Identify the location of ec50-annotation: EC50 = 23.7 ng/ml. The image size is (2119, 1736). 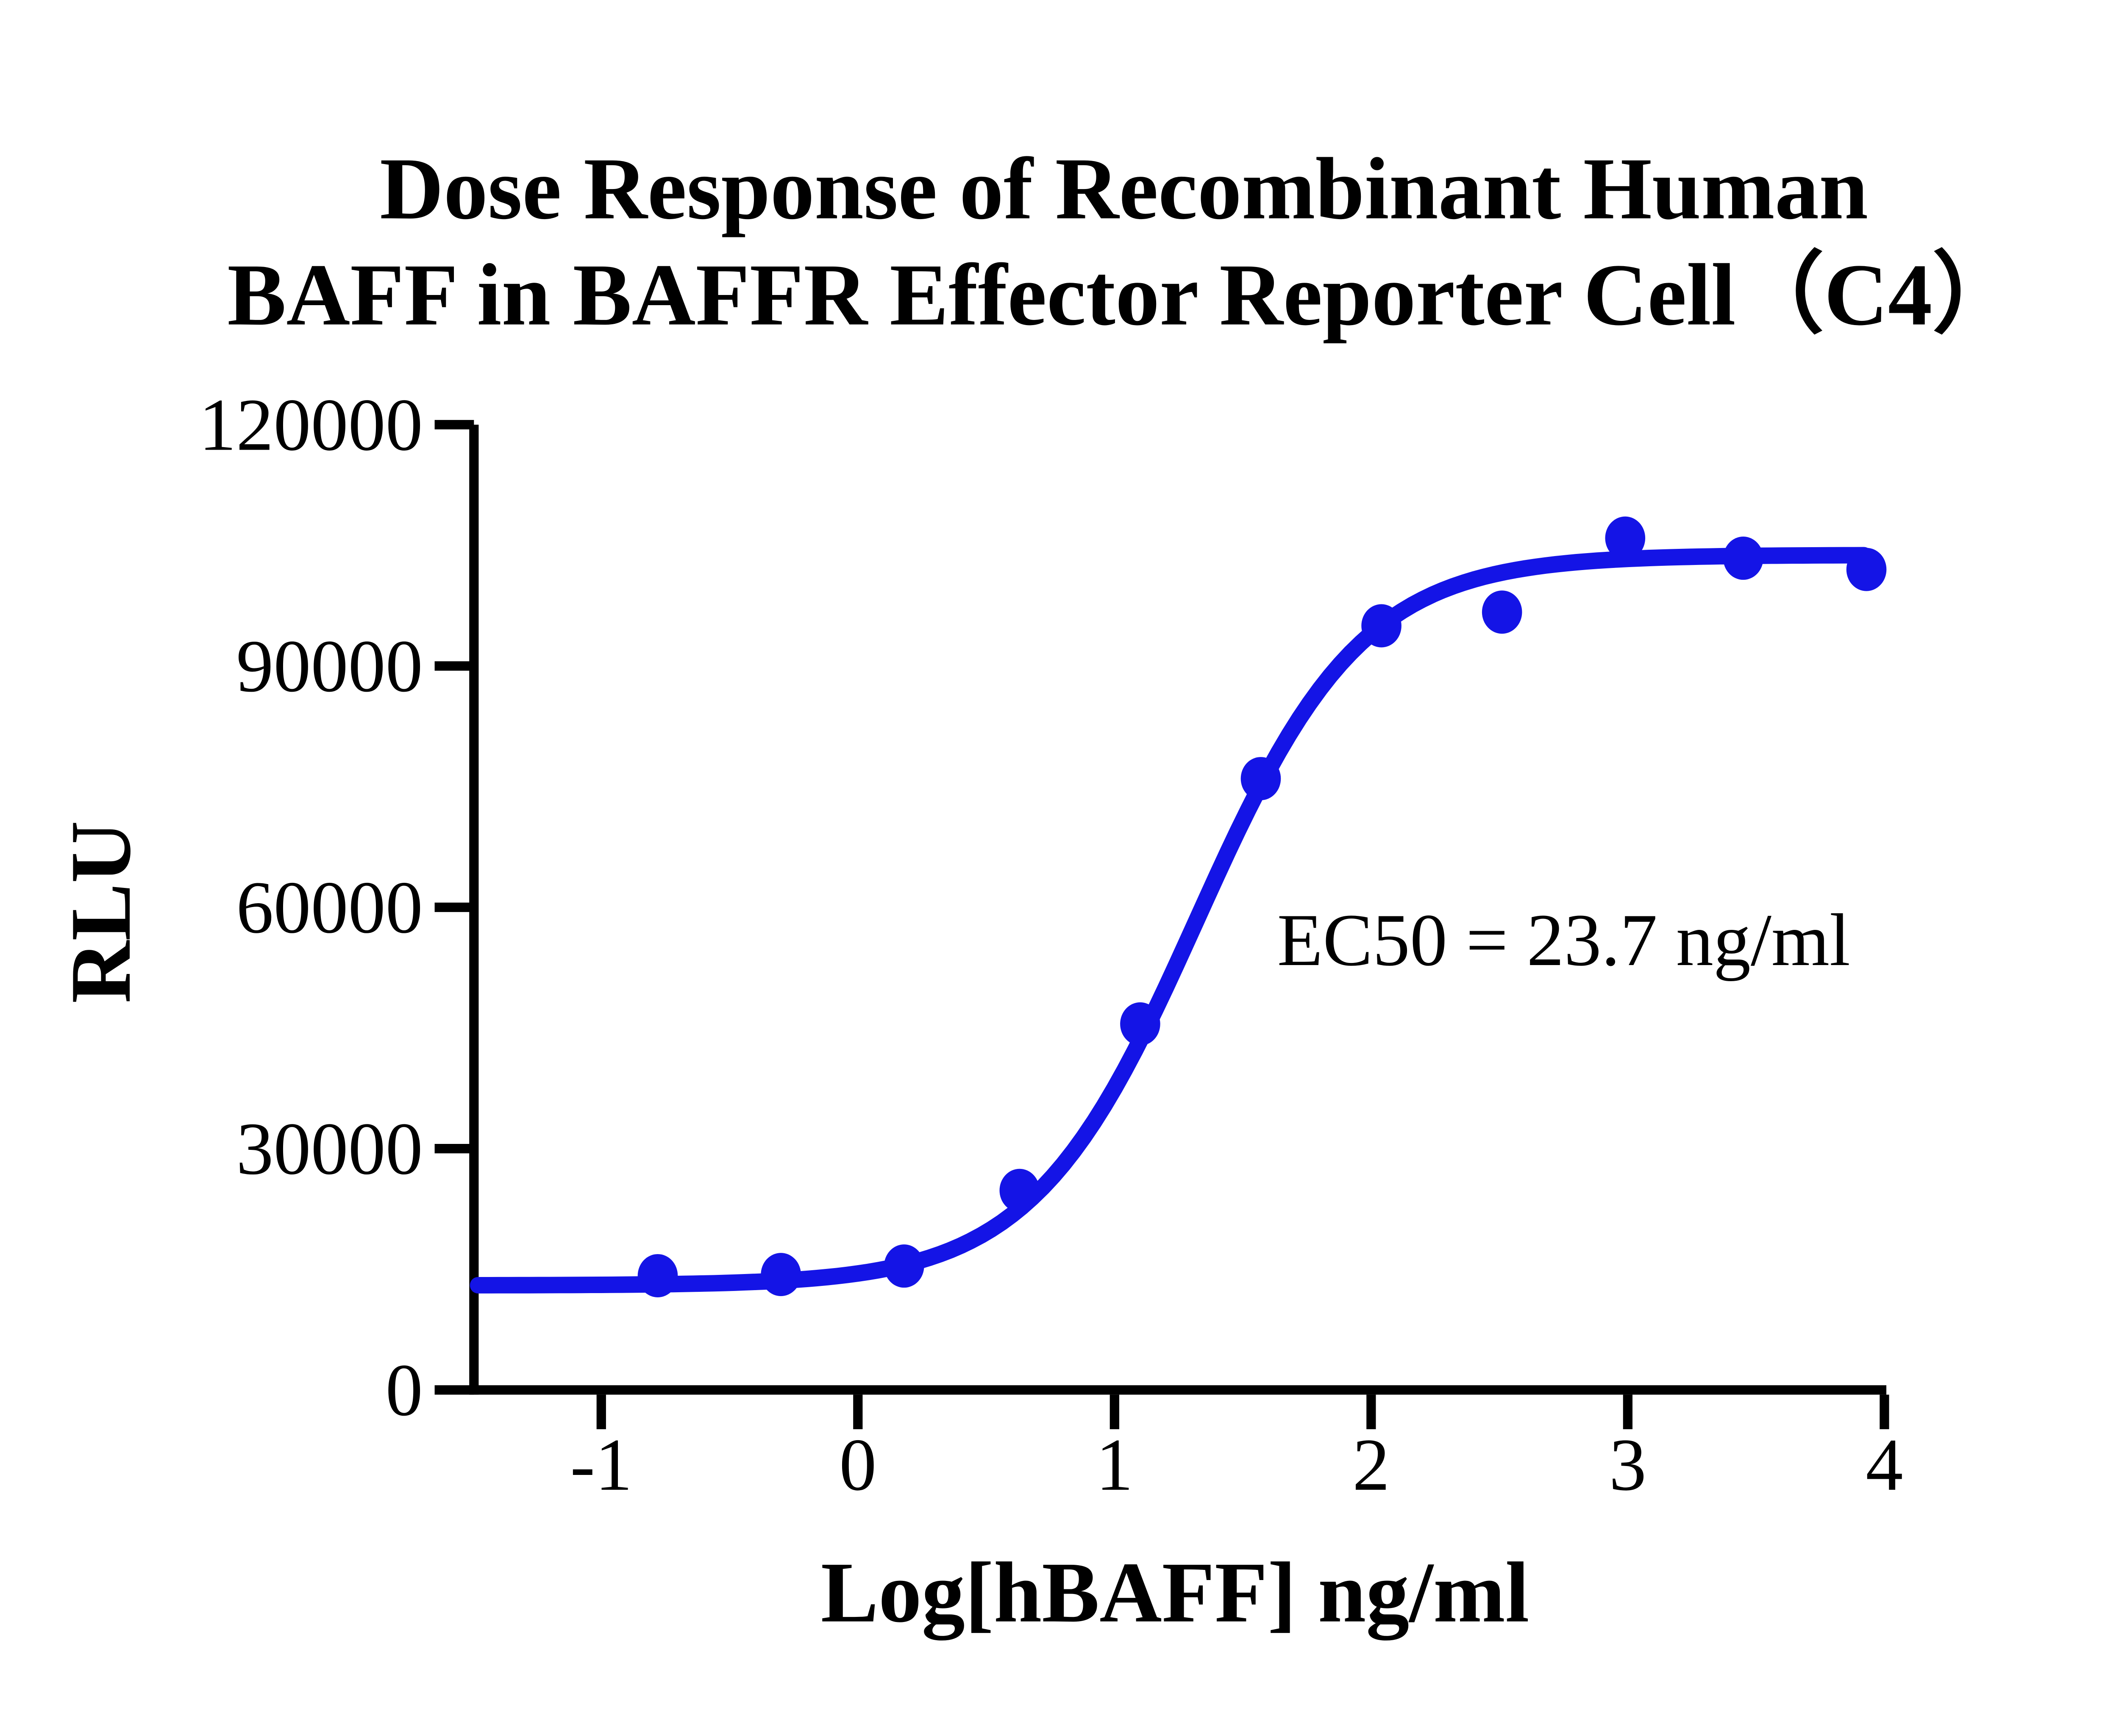
(1563, 941).